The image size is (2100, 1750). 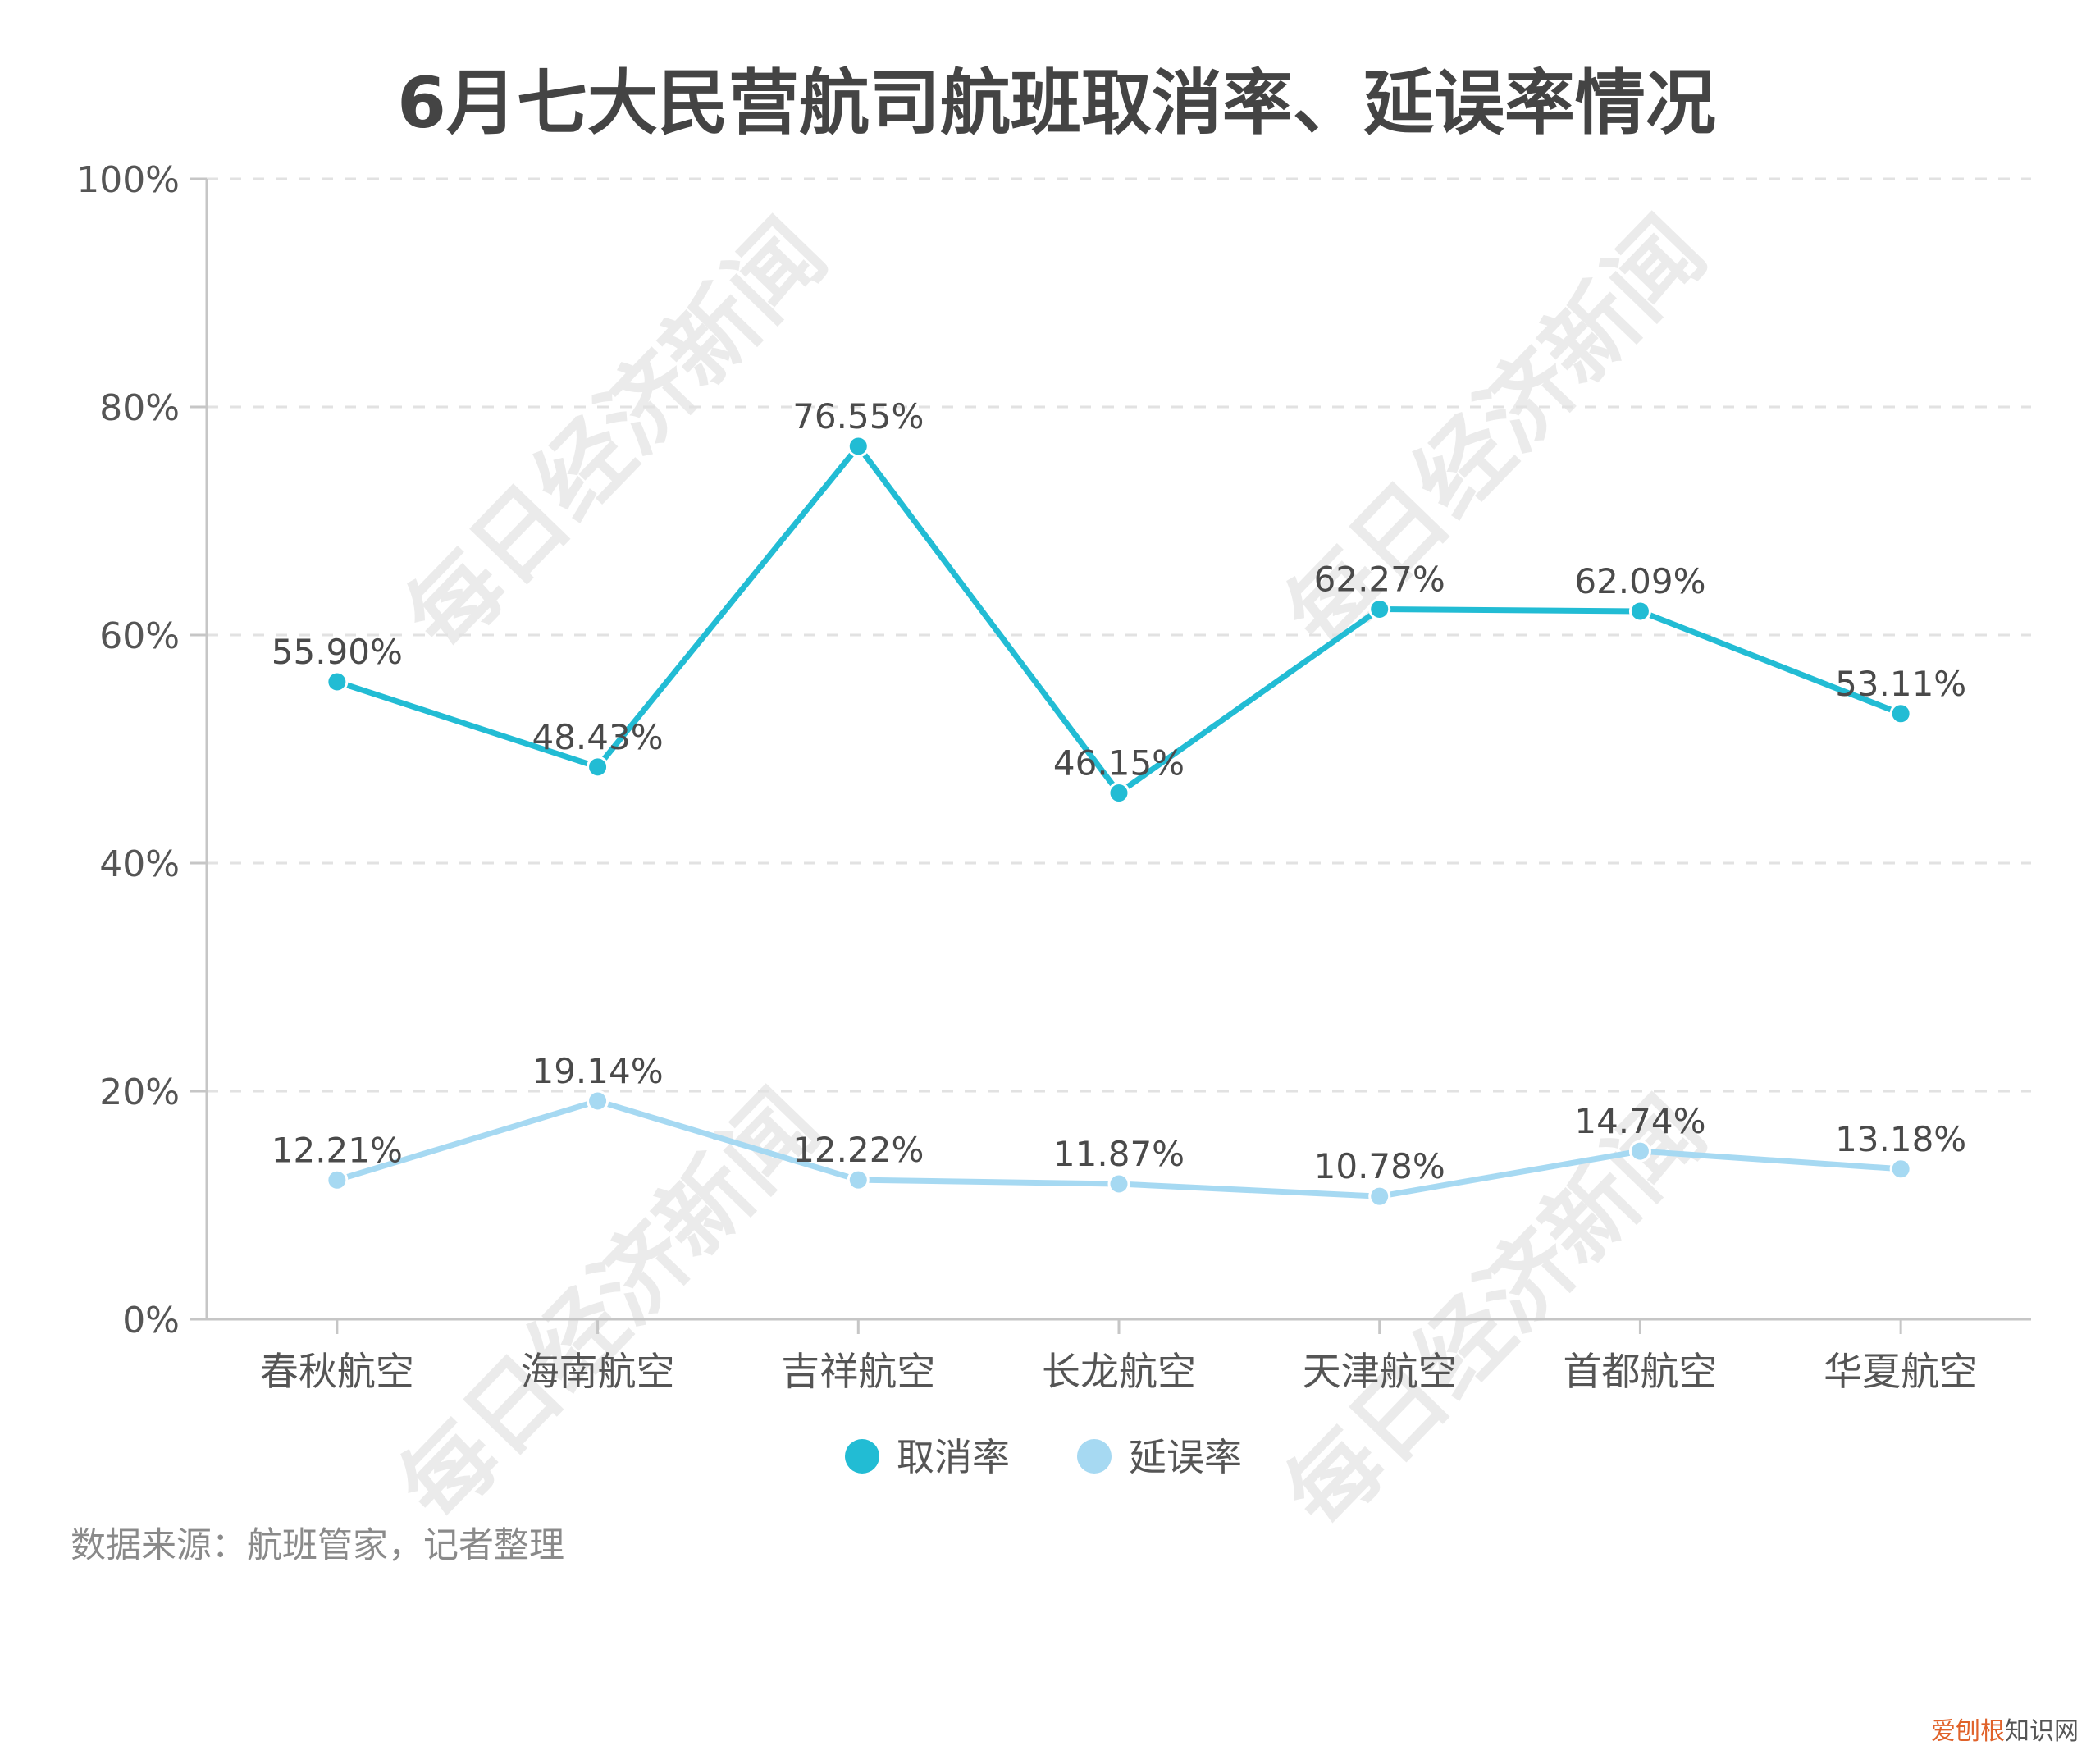 I want to click on source-note: 数据来源：航班管家，记者整理, so click(x=318, y=1545).